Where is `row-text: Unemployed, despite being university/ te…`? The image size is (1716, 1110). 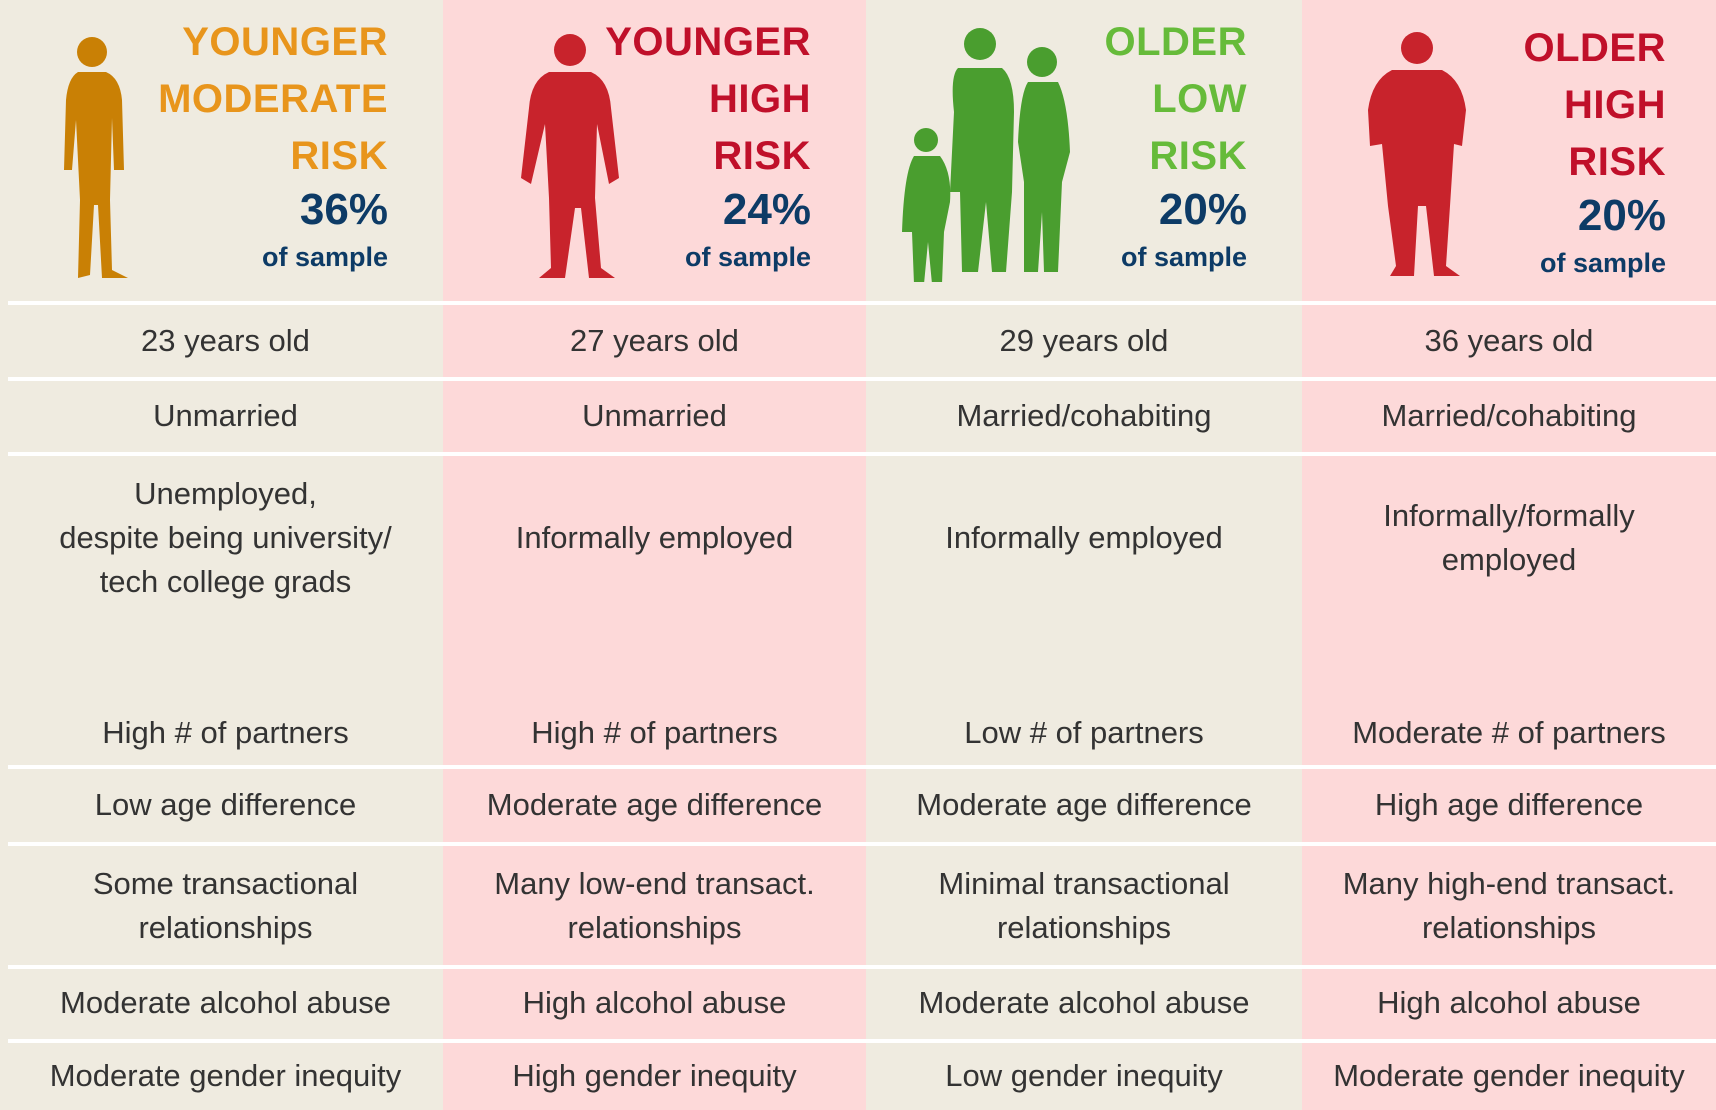 row-text: Unemployed, despite being university/ te… is located at coordinates (225, 537).